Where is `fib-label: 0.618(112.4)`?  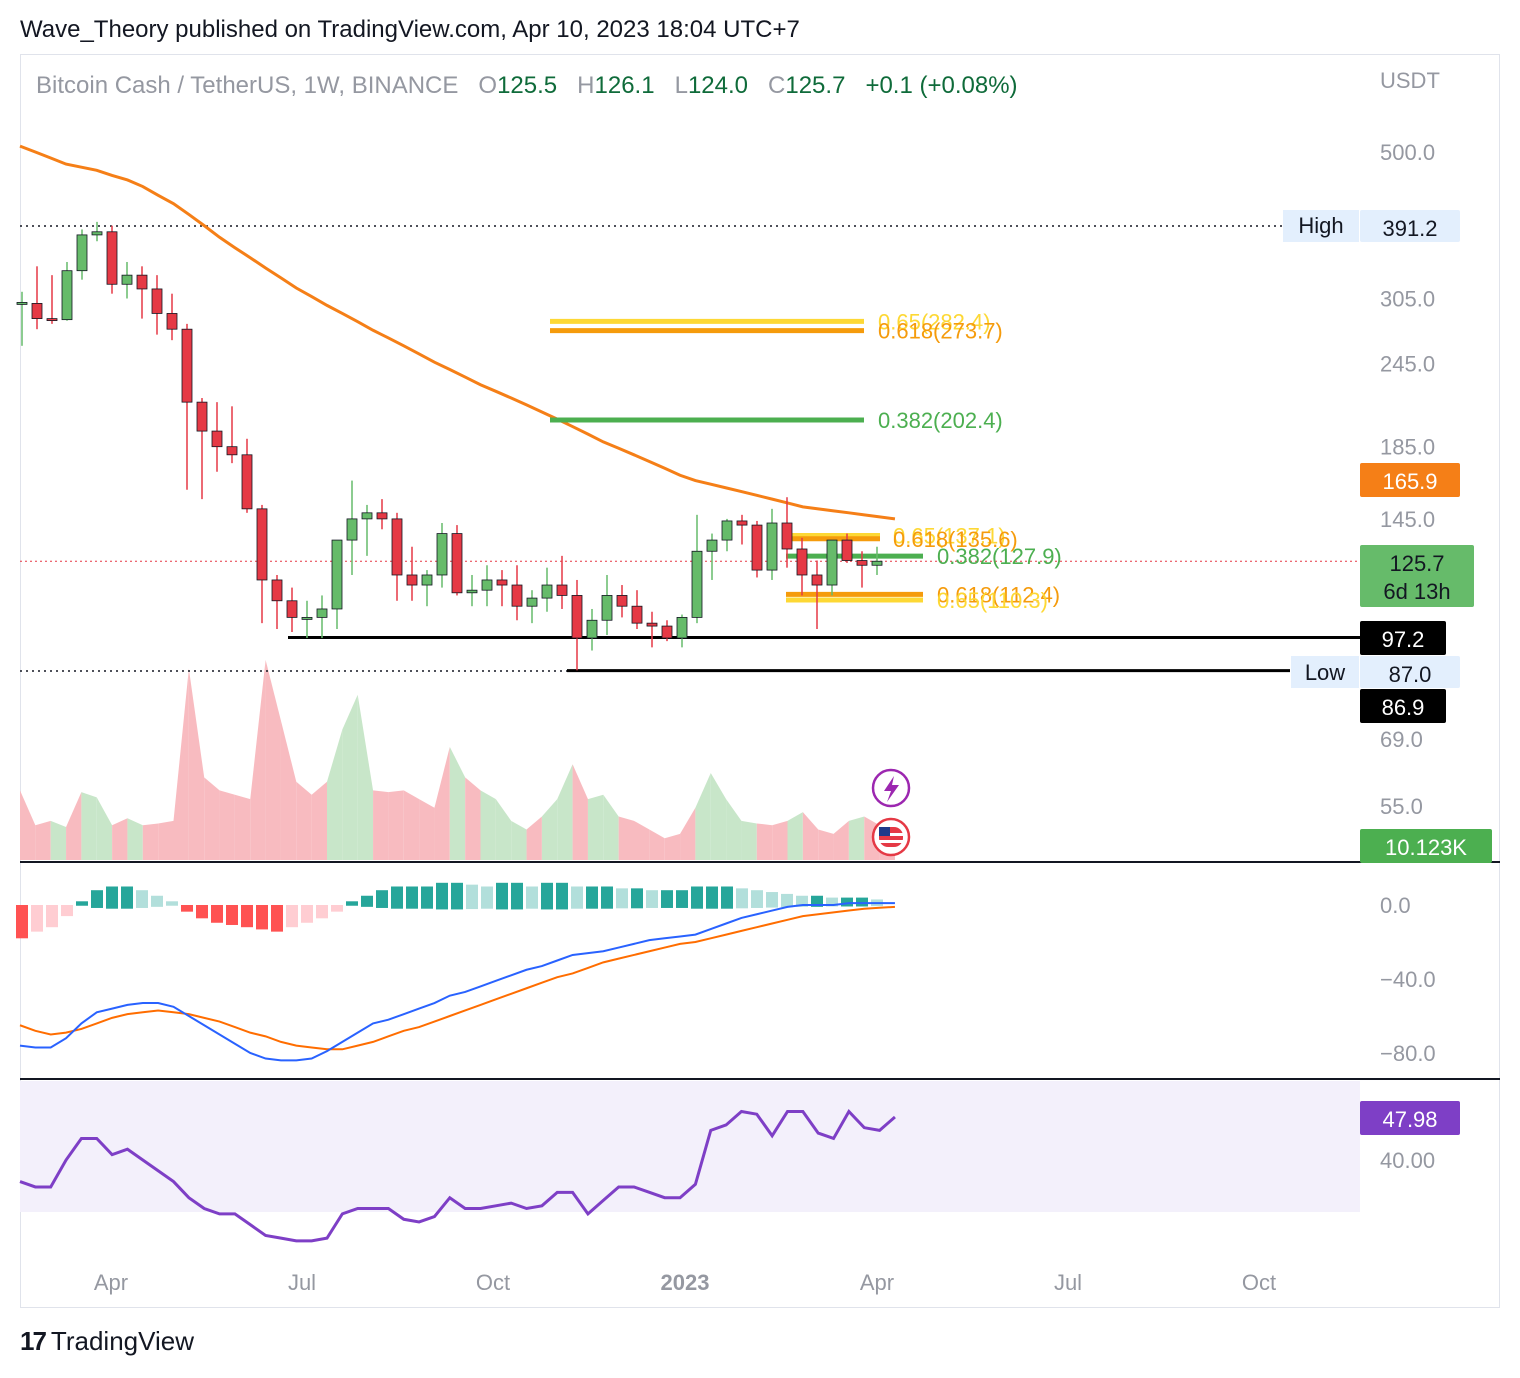 fib-label: 0.618(112.4) is located at coordinates (998, 594).